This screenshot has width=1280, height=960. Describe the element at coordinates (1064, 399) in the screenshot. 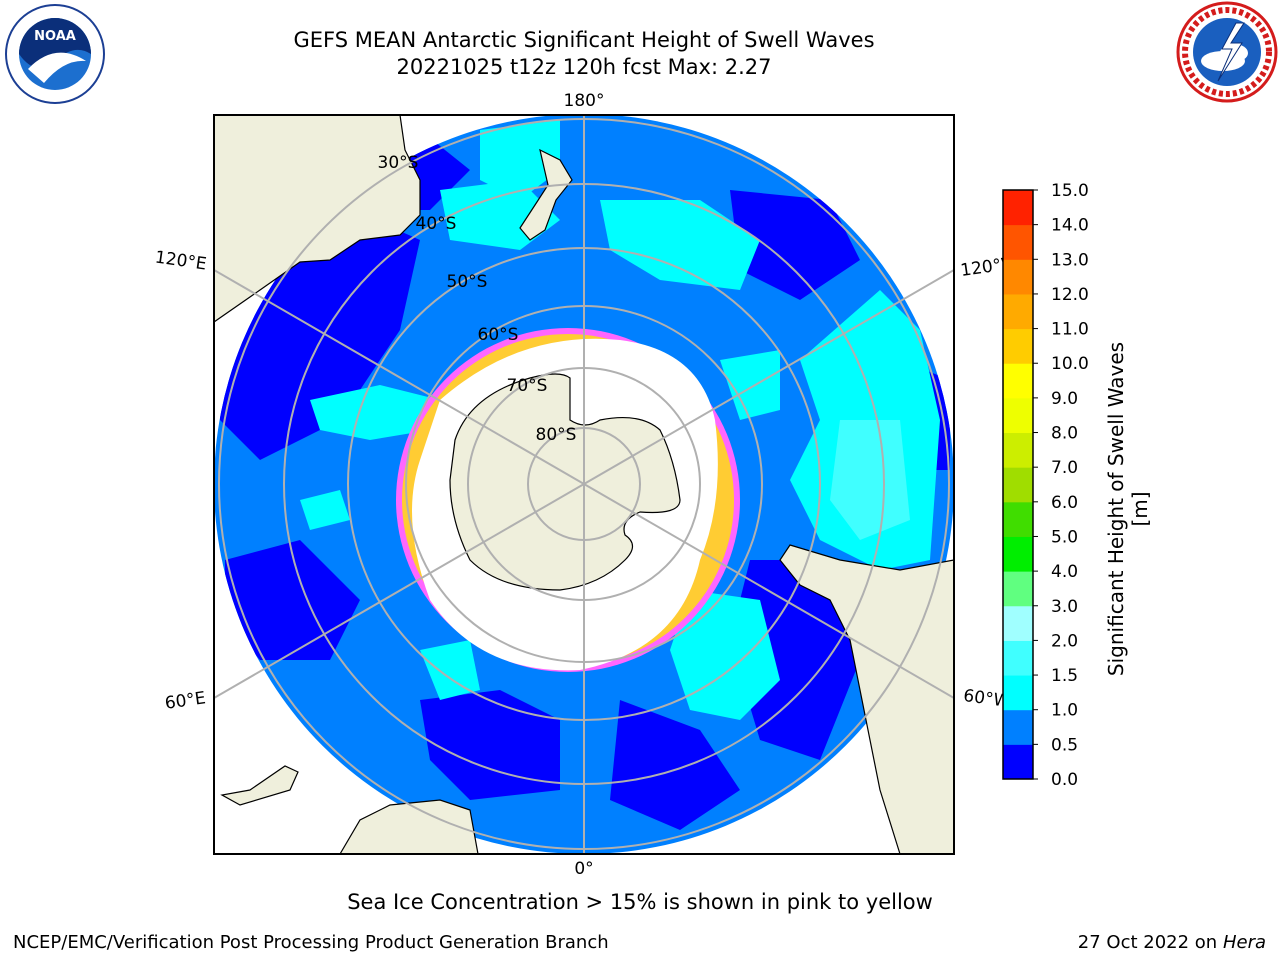

I see `colorbar-tick-label: 9.0` at that location.